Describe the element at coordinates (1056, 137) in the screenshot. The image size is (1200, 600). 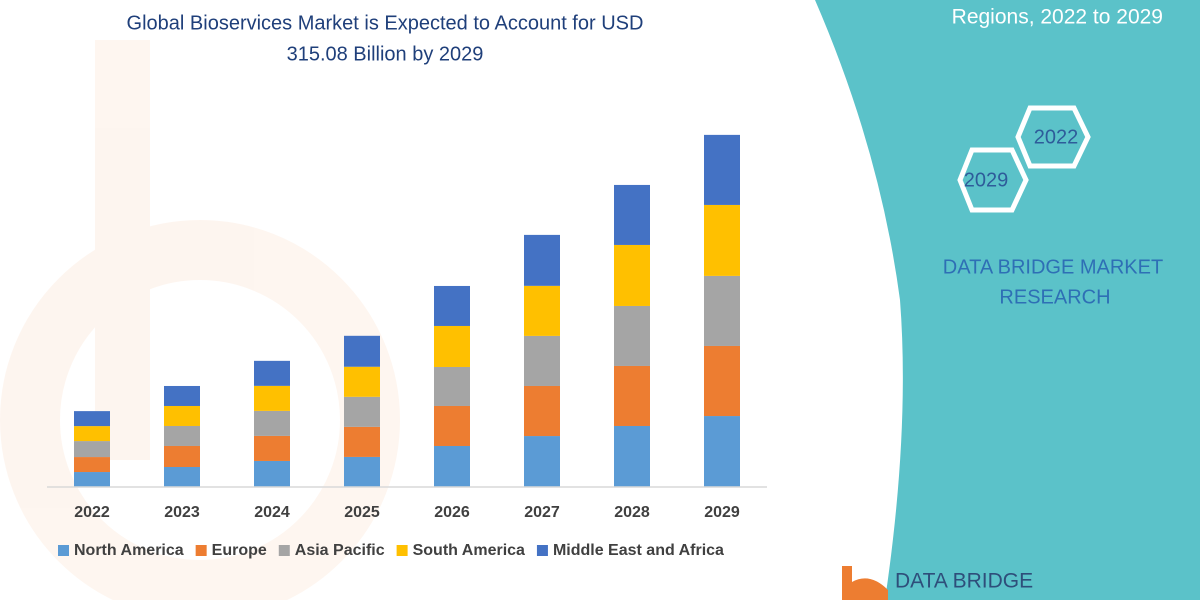
I see `hexagon-label: 2022` at that location.